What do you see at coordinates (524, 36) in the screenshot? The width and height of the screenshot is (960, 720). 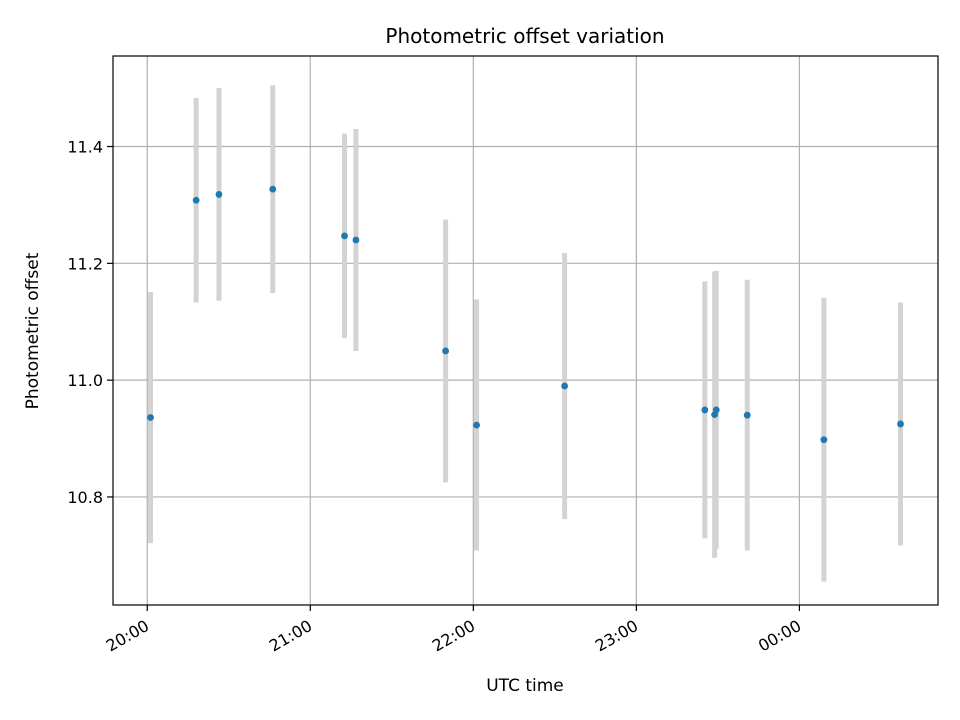 I see `chart-title: Photometric offset variation` at bounding box center [524, 36].